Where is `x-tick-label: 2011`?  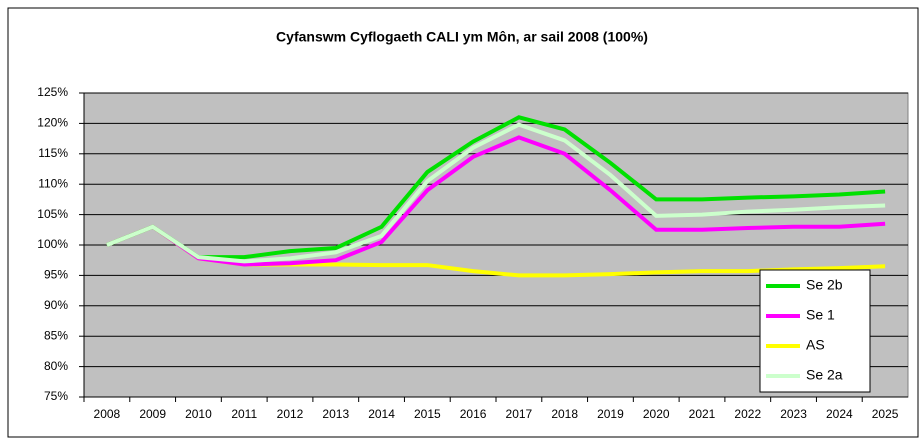
x-tick-label: 2011 is located at coordinates (244, 414).